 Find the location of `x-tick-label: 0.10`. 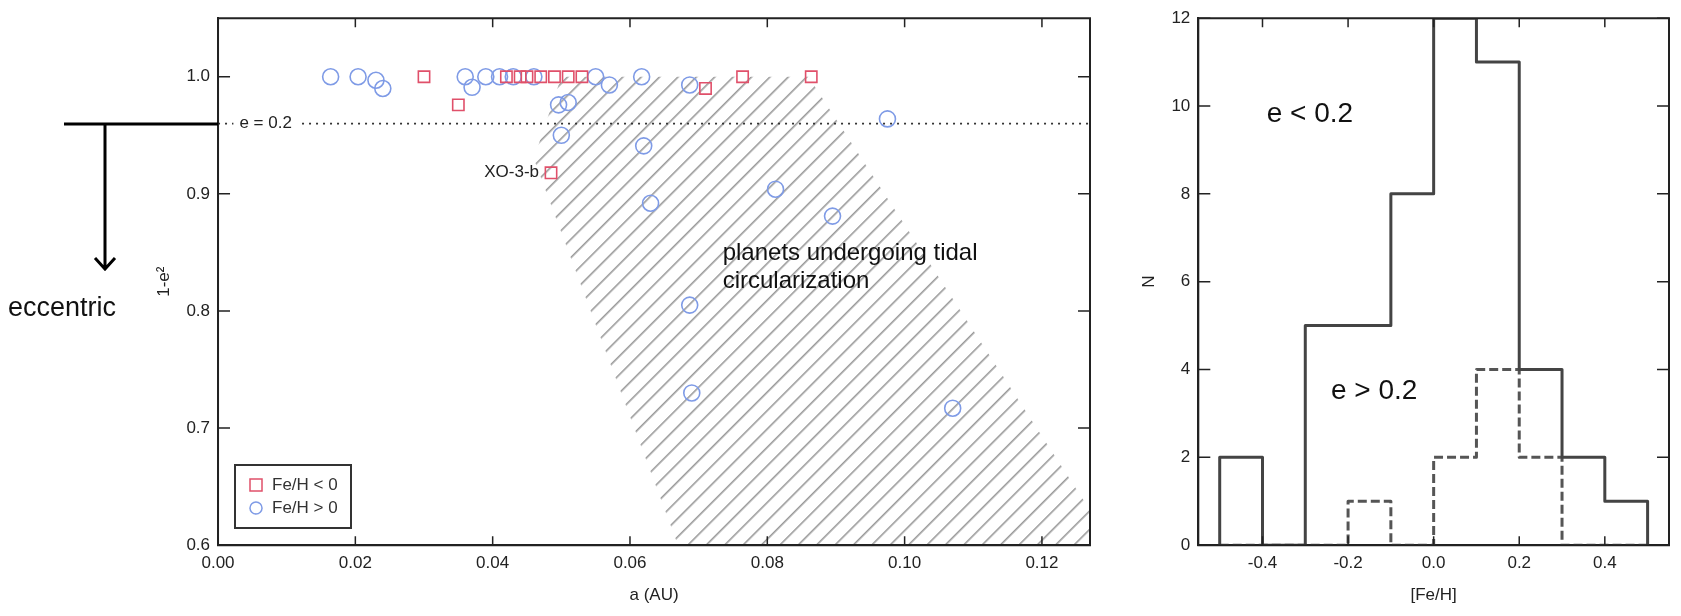

x-tick-label: 0.10 is located at coordinates (905, 563).